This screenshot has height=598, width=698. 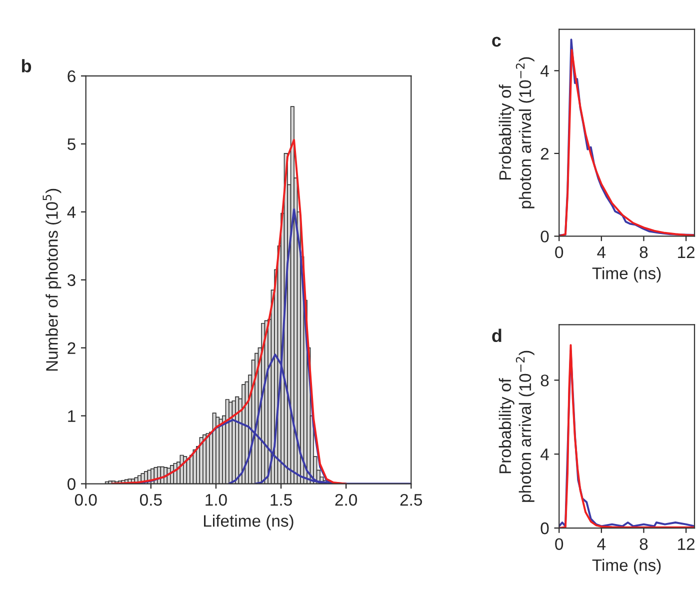 I want to click on y-tick-label: 3, so click(x=72, y=280).